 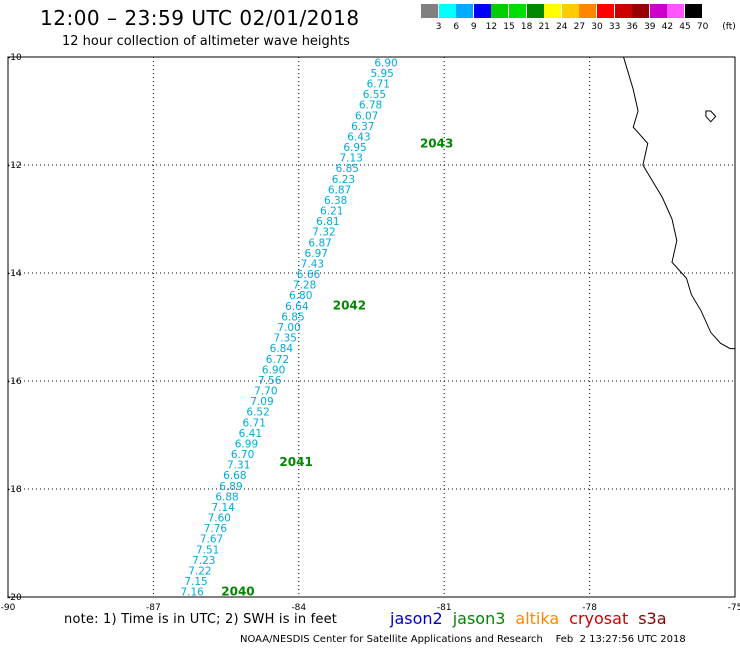 What do you see at coordinates (331, 212) in the screenshot?
I see `swh-value-label: 6.21` at bounding box center [331, 212].